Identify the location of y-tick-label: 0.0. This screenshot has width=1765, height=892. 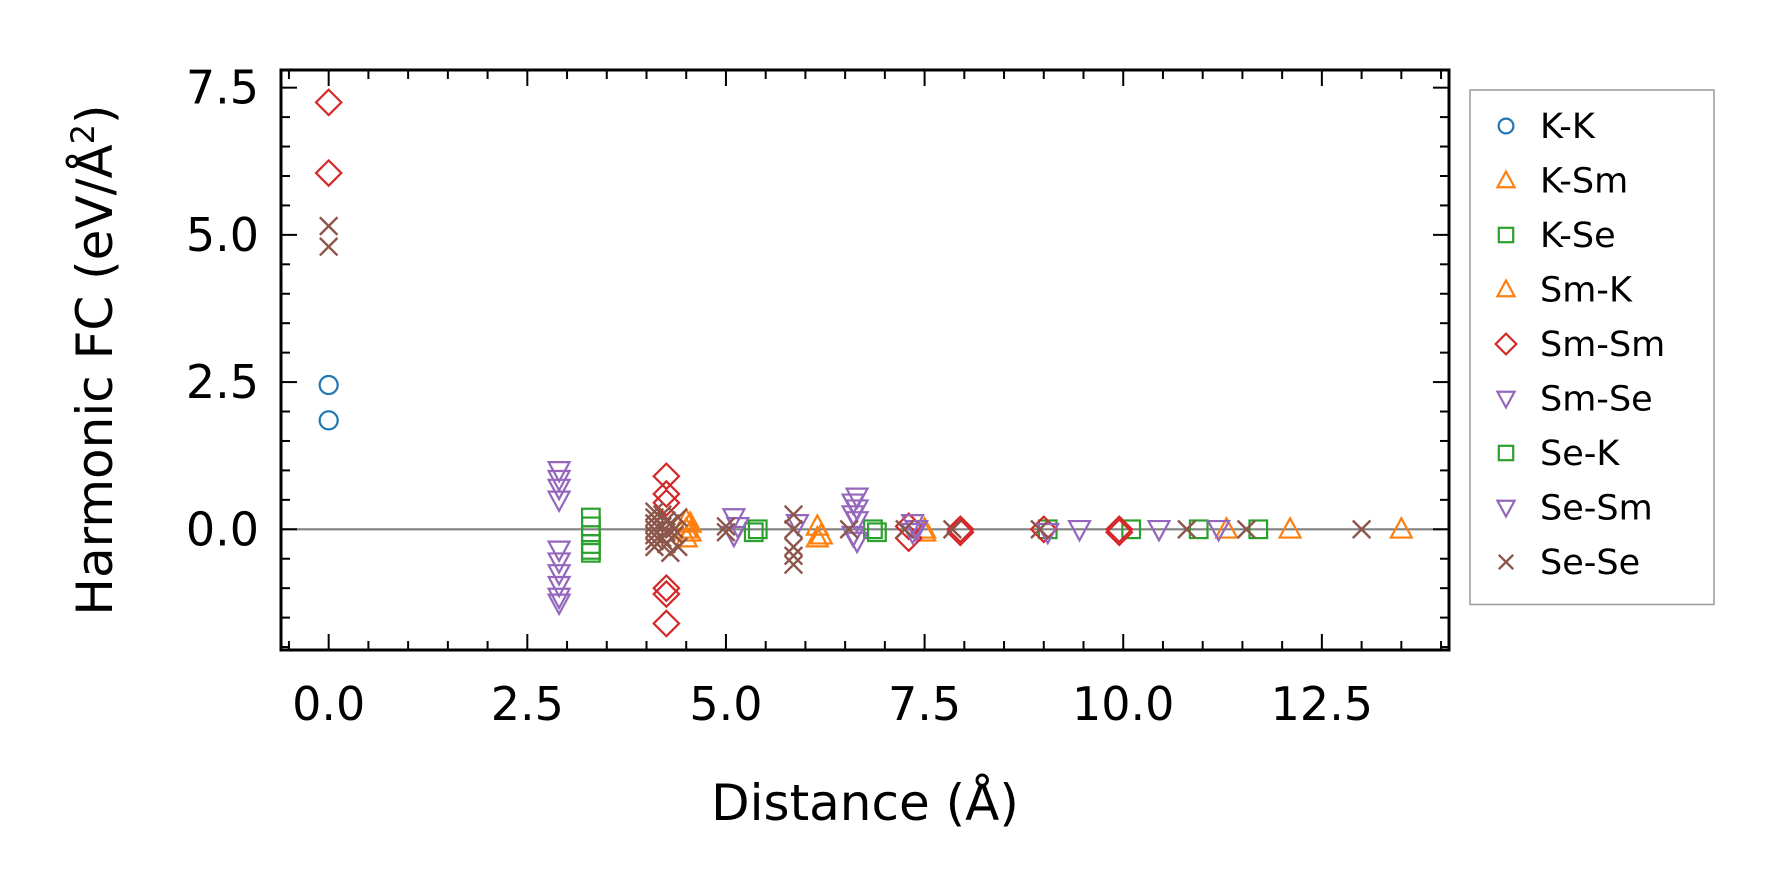
(222, 529).